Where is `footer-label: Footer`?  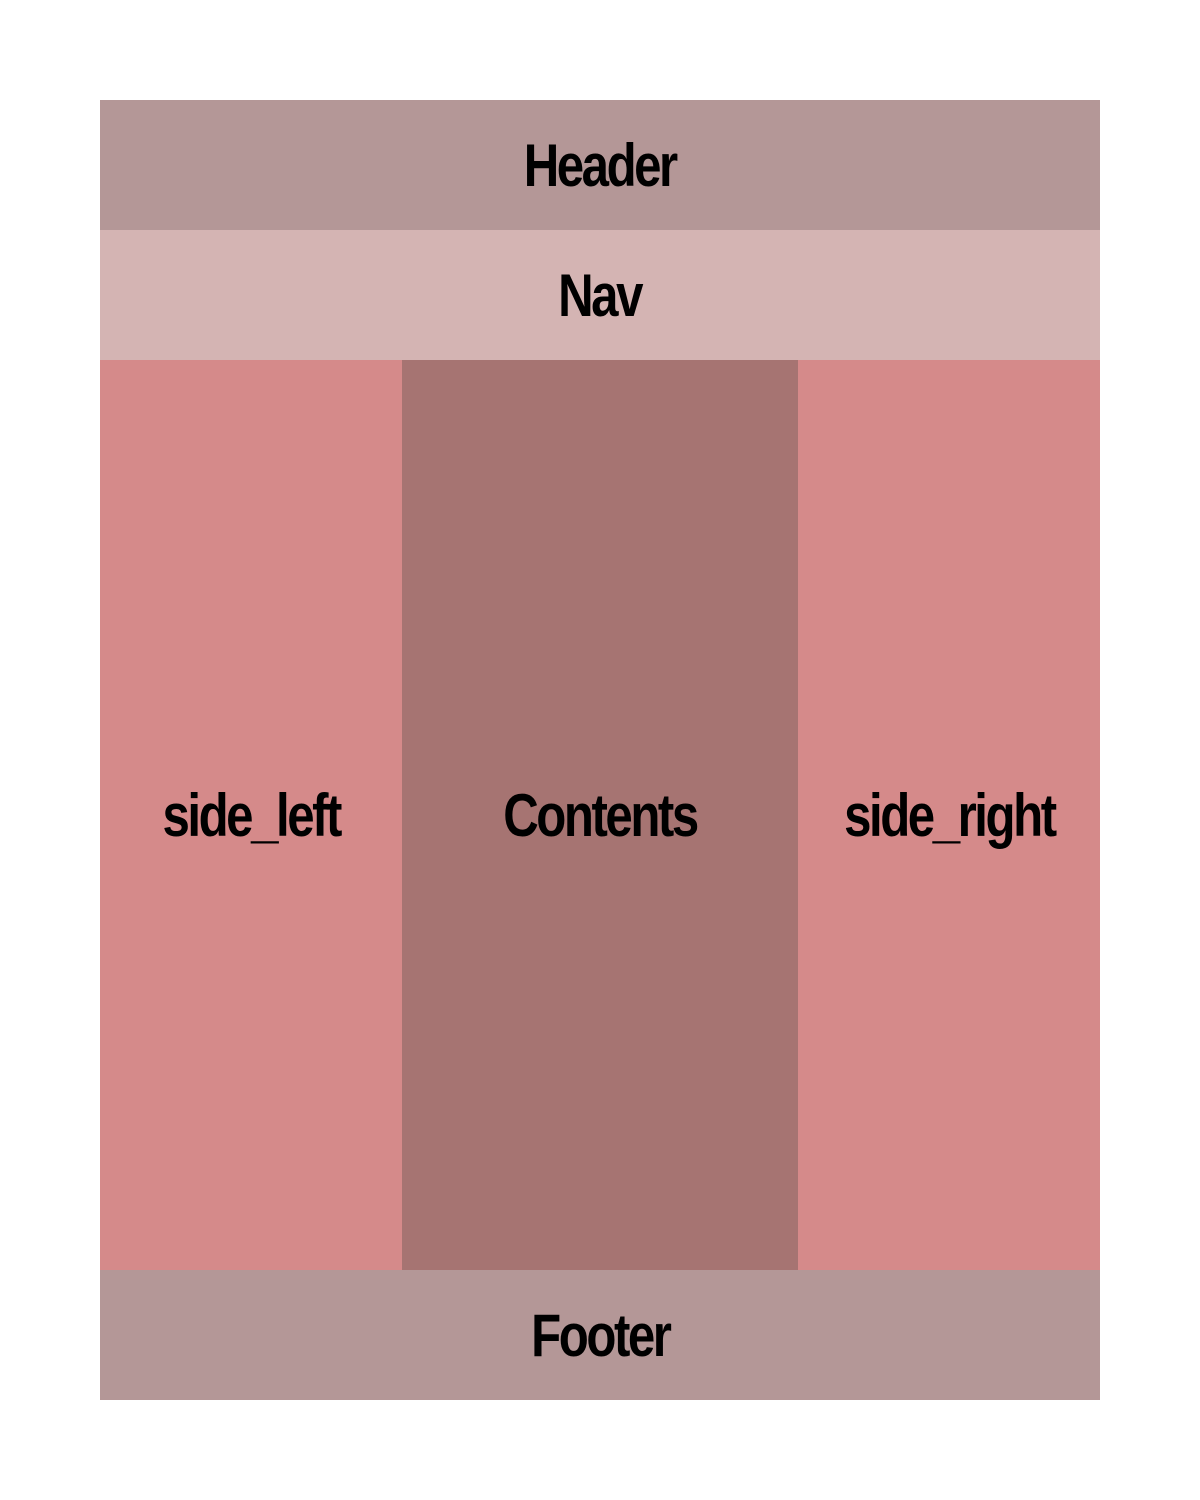
footer-label: Footer is located at coordinates (600, 1335).